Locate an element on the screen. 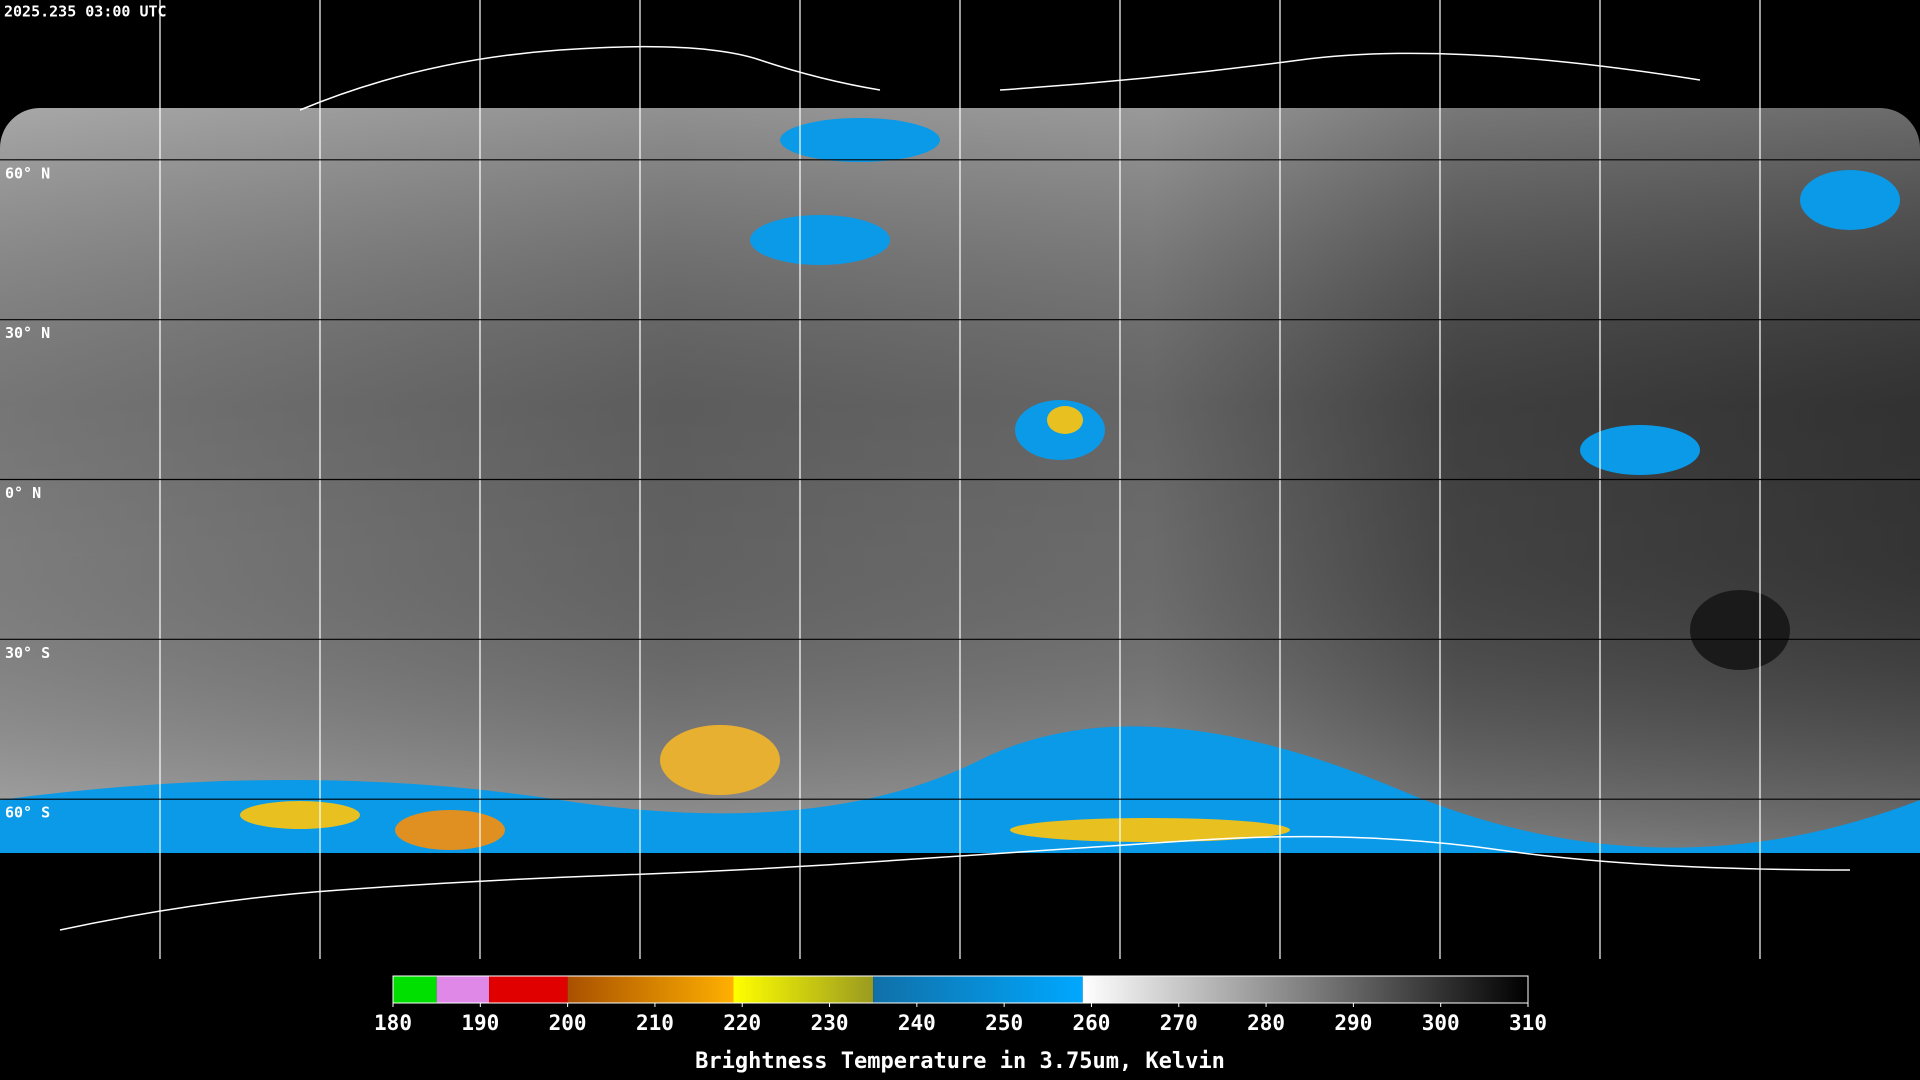 The height and width of the screenshot is (1080, 1920). timestamp: 2025.235 03:00 UTC is located at coordinates (85, 12).